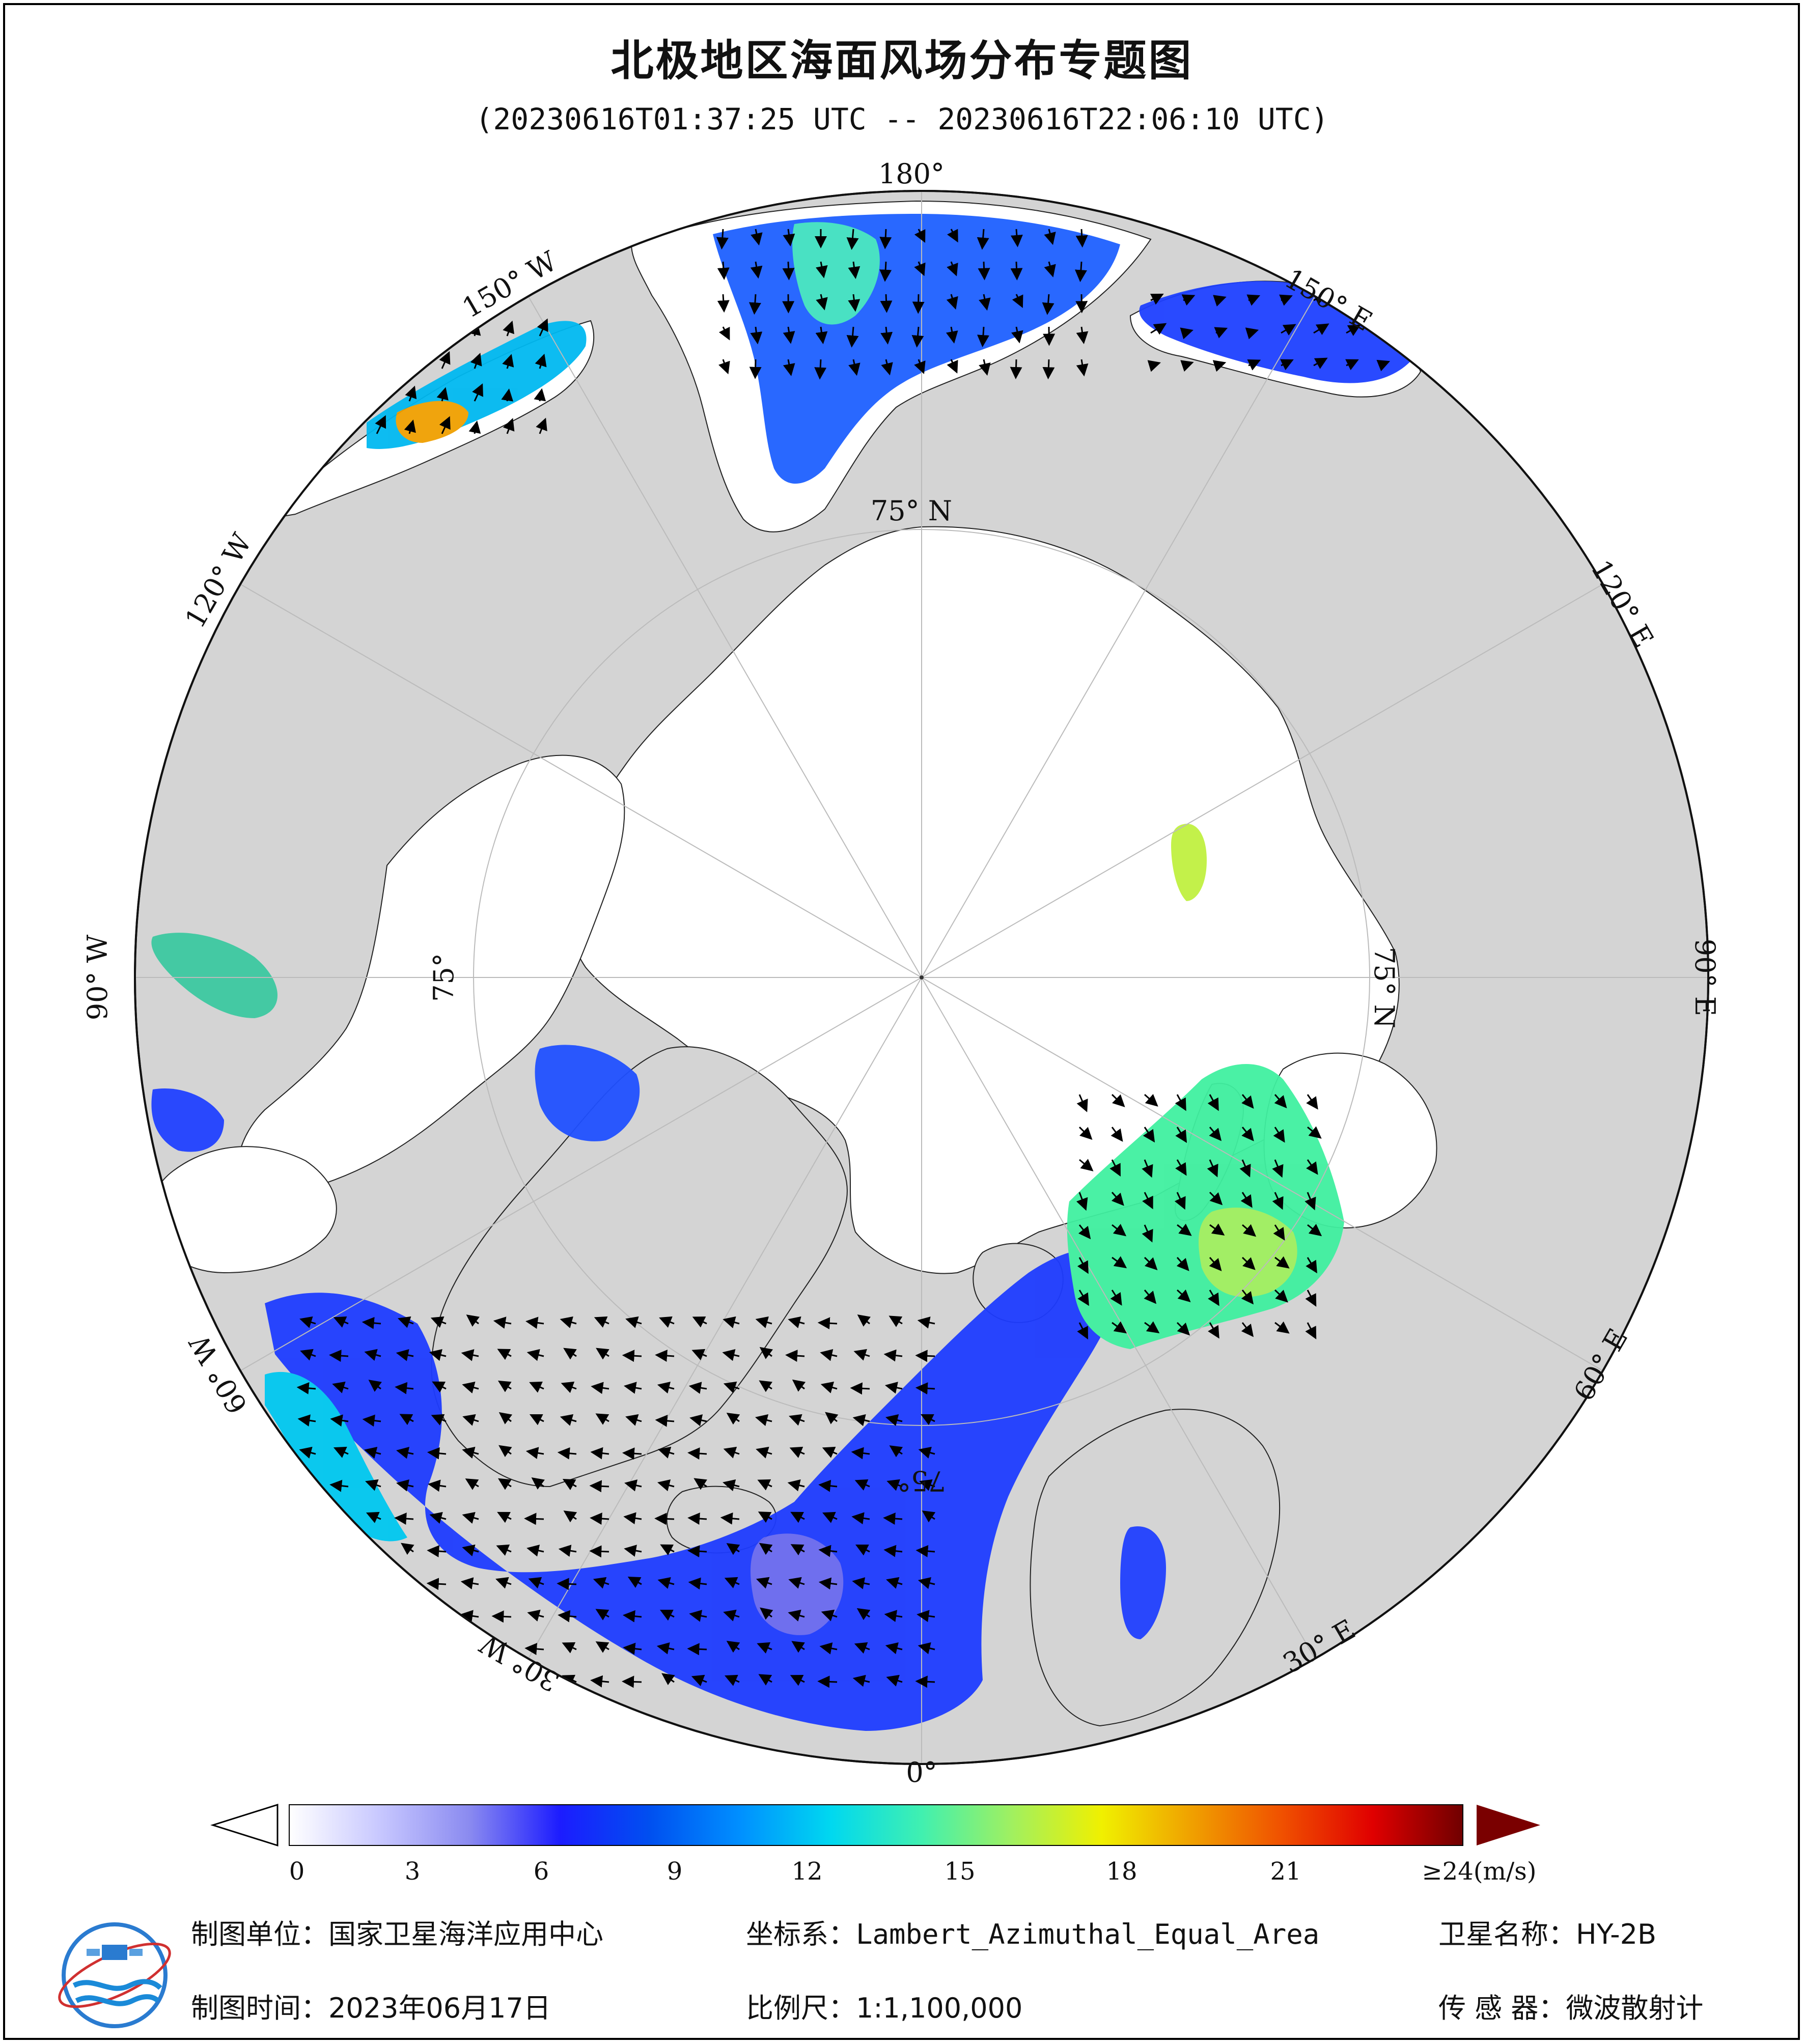 This screenshot has height=2044, width=1804. What do you see at coordinates (875, 1825) in the screenshot?
I see `colorbar` at bounding box center [875, 1825].